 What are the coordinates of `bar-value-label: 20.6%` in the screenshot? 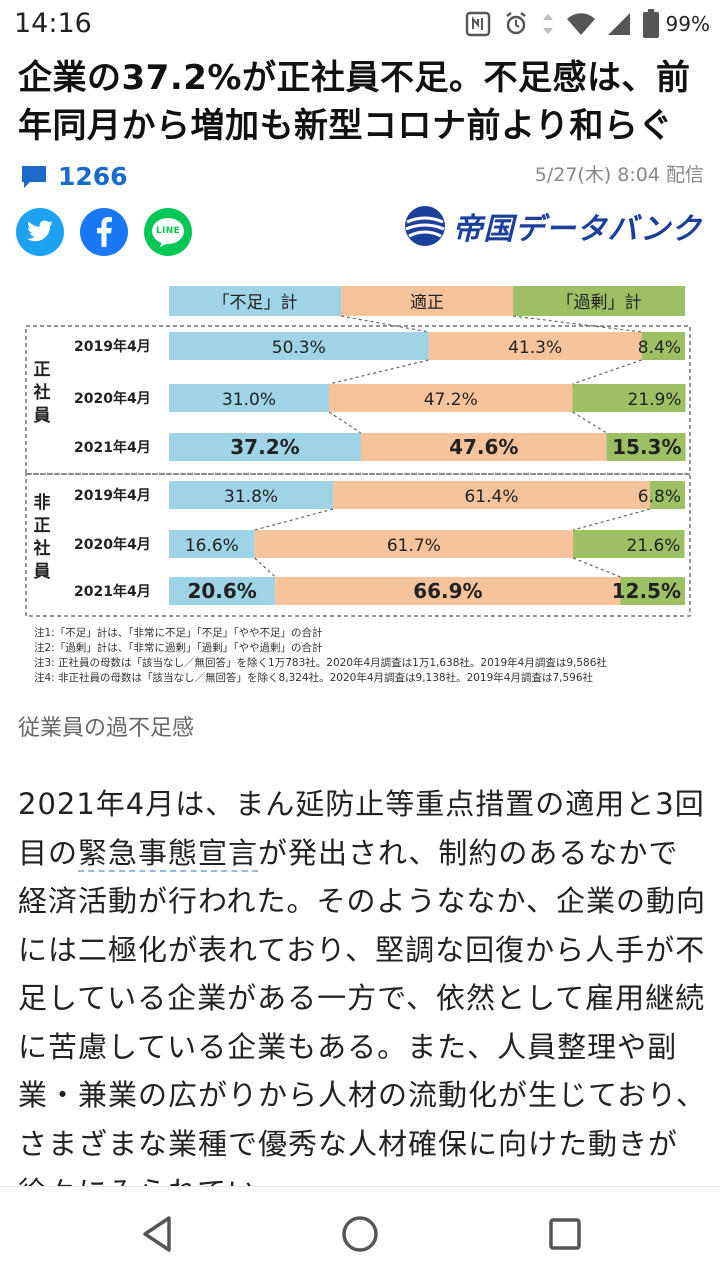 It's located at (221, 591).